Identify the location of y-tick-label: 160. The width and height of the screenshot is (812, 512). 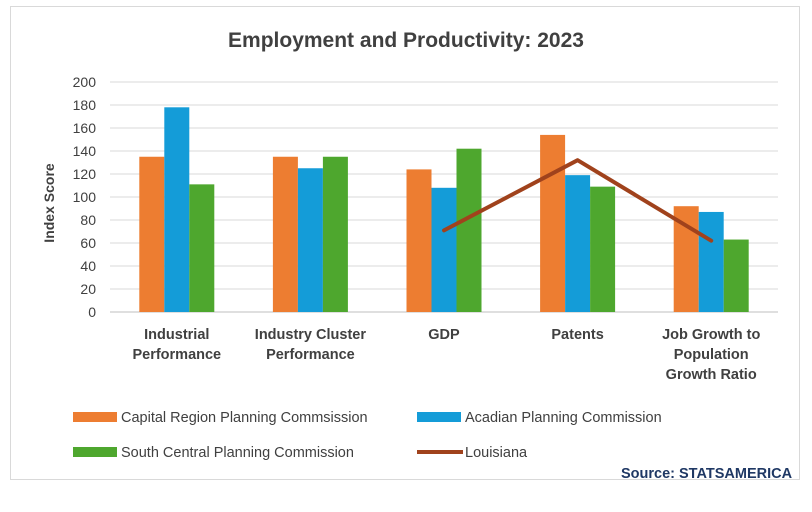
(85, 128).